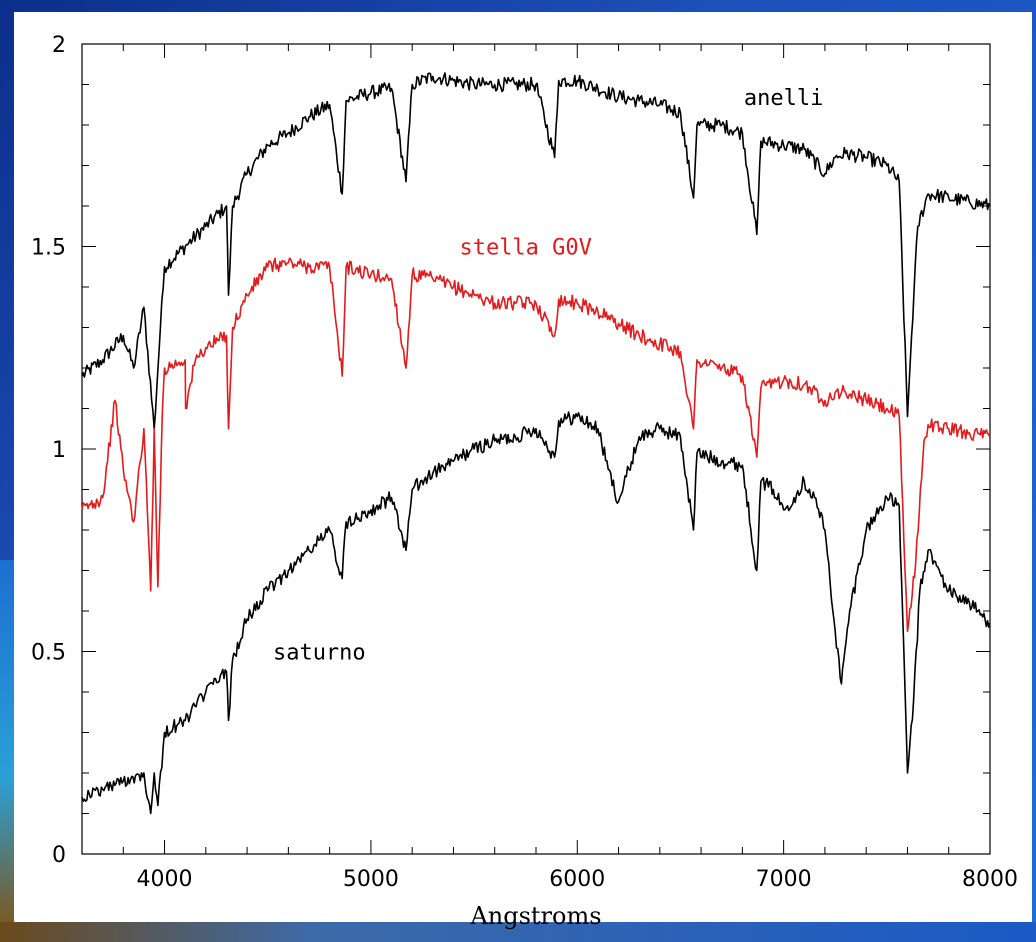 This screenshot has width=1036, height=942. I want to click on y-tick-label: 0.5, so click(48, 653).